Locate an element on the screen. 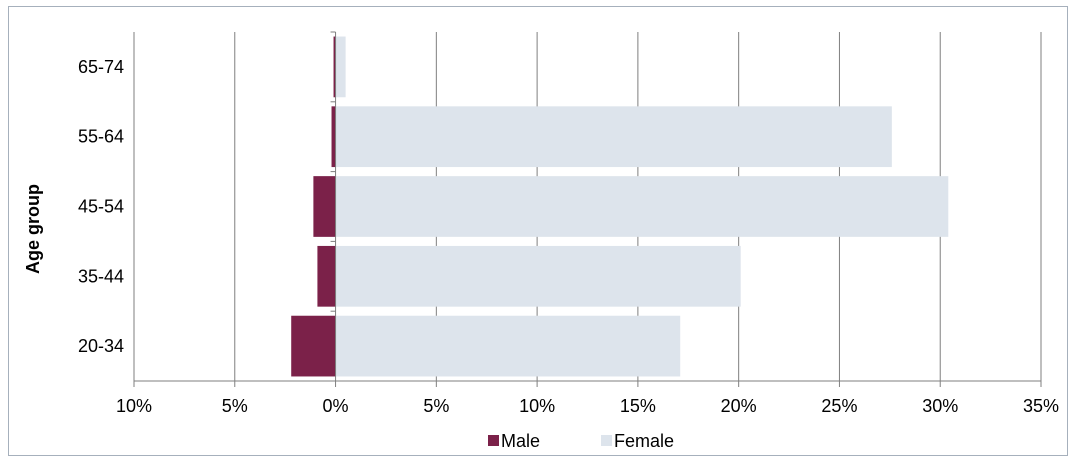 The image size is (1069, 460). x-tick-label: 25% is located at coordinates (839, 406).